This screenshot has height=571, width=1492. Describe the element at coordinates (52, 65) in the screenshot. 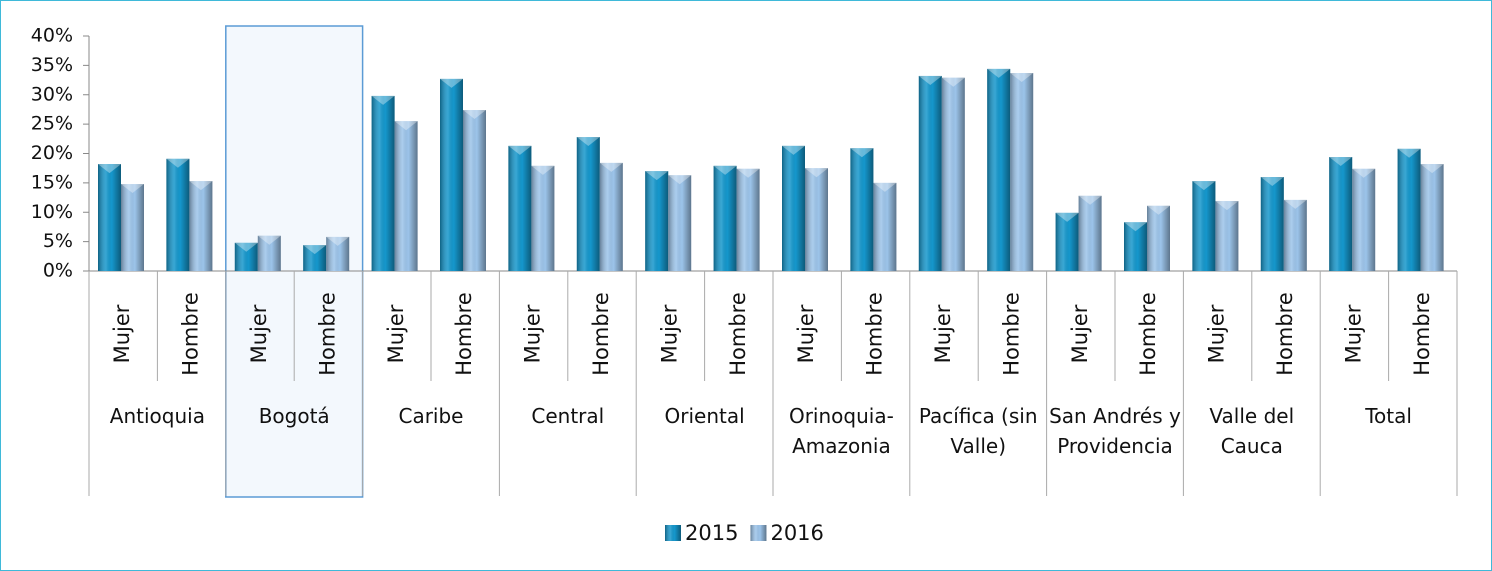

I see `y-tick-label: 35%` at that location.